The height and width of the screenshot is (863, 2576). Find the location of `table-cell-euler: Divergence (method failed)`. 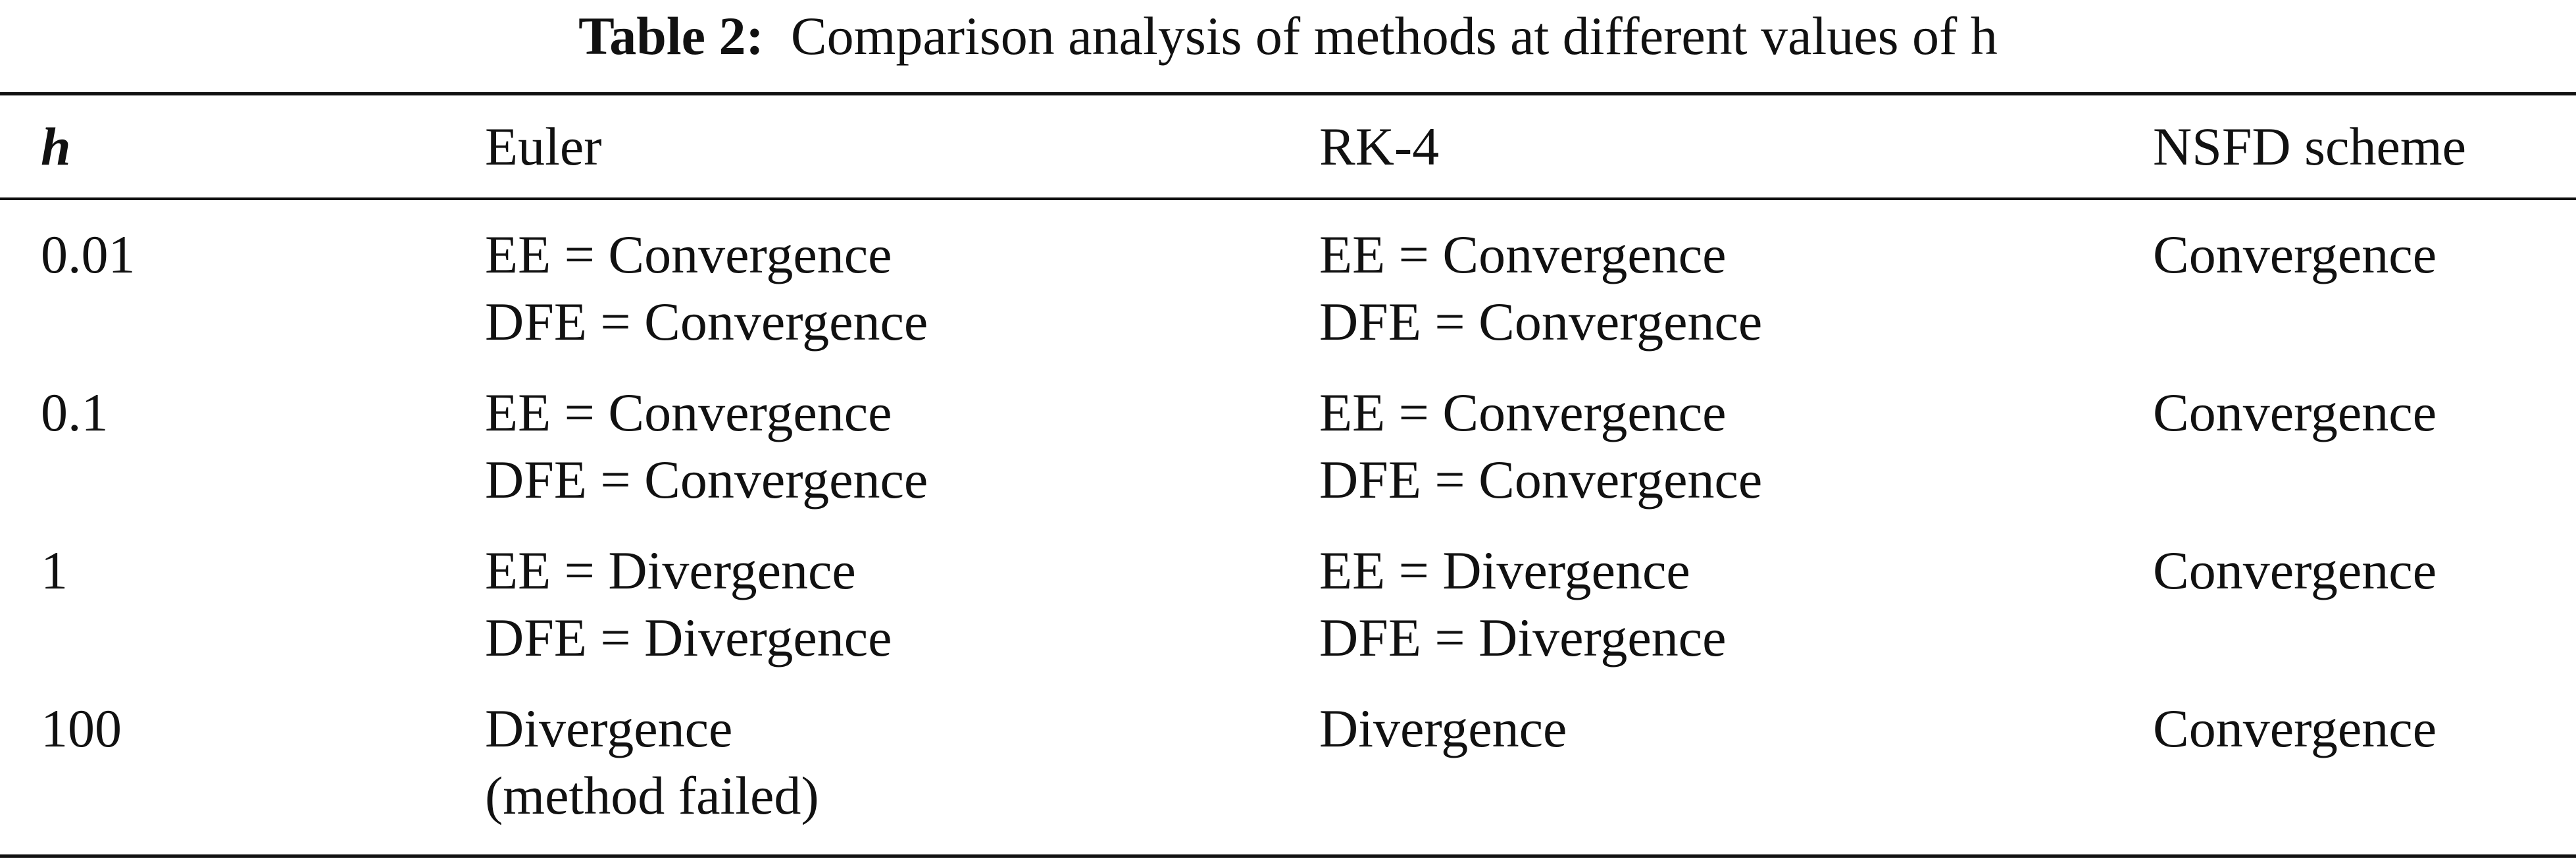

table-cell-euler: Divergence (method failed) is located at coordinates (652, 762).